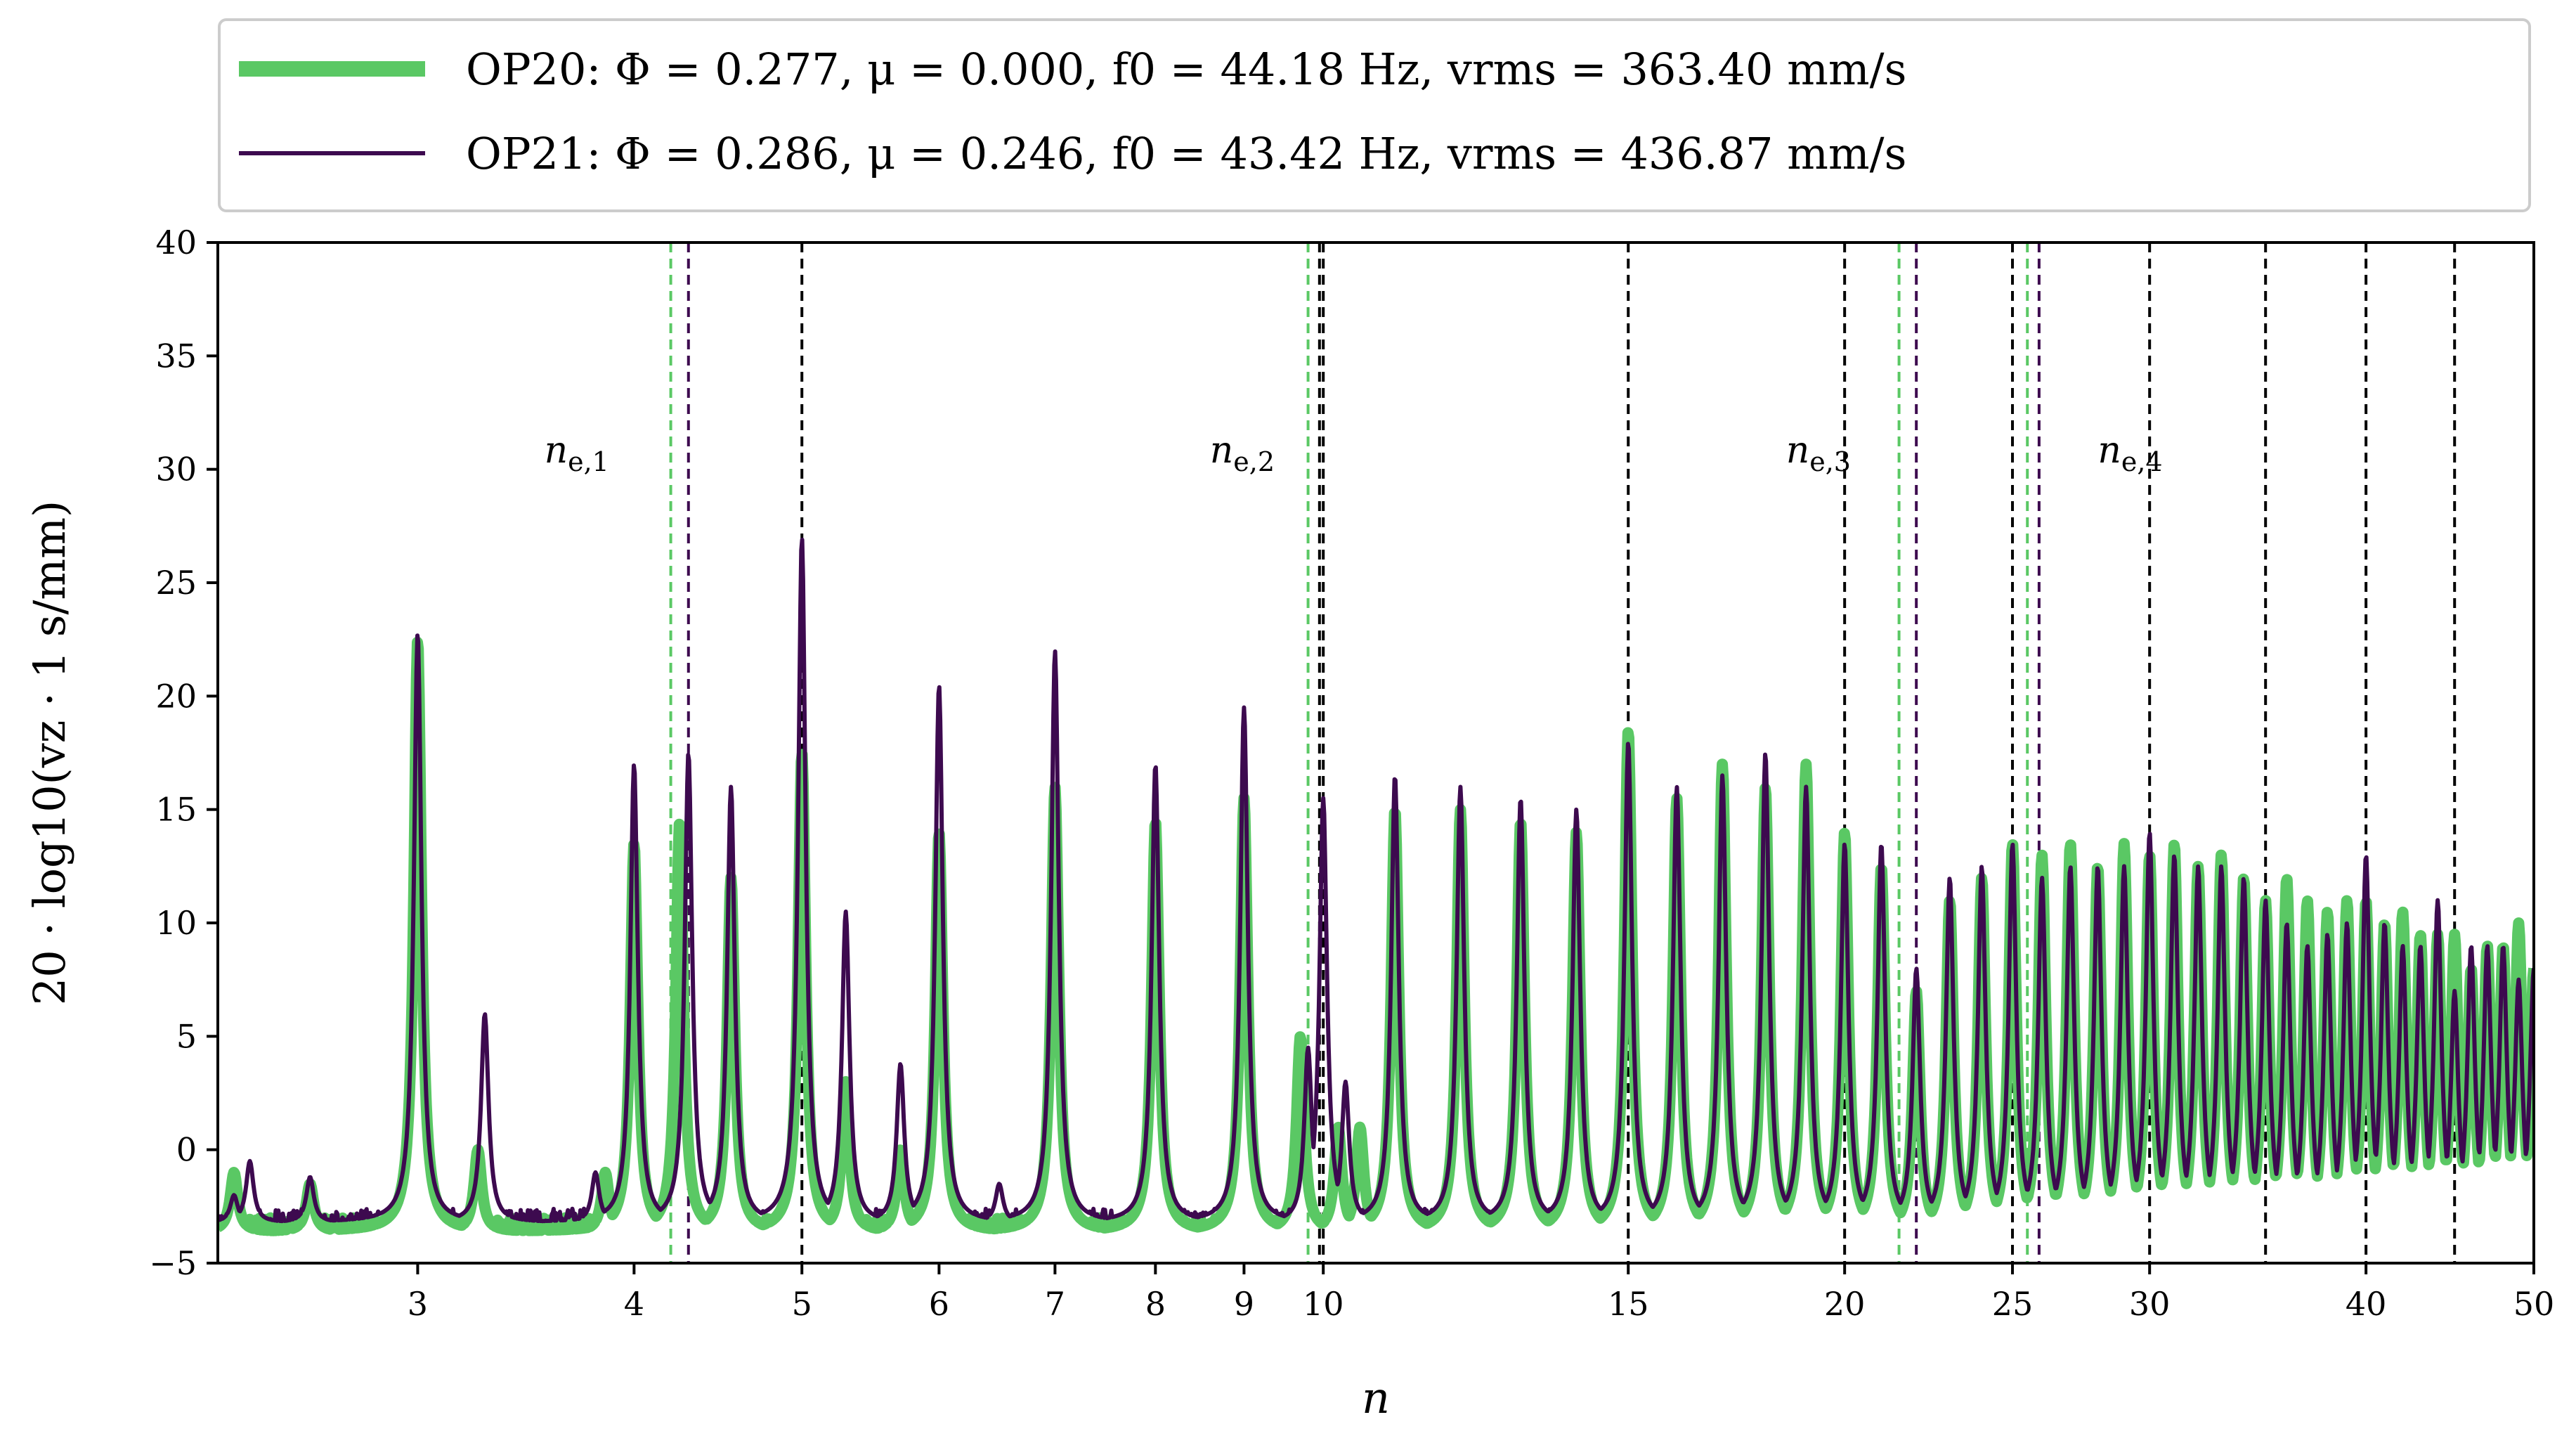 This screenshot has width=2576, height=1429. What do you see at coordinates (1628, 1304) in the screenshot?
I see `x-tick-label: 15` at bounding box center [1628, 1304].